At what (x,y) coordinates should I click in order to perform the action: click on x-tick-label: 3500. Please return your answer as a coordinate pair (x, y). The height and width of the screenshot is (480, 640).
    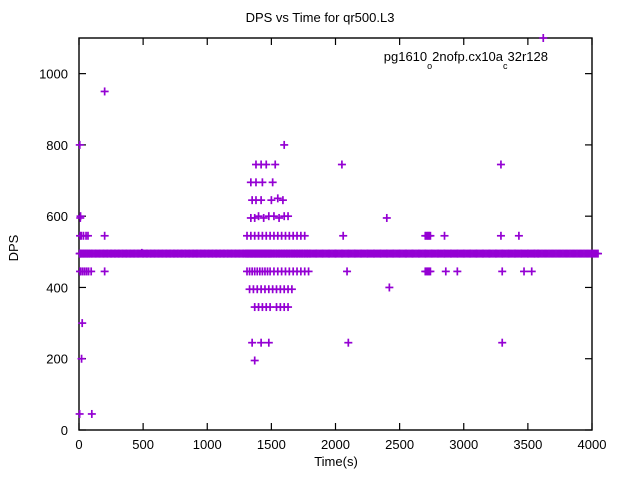
    Looking at the image, I should click on (527, 444).